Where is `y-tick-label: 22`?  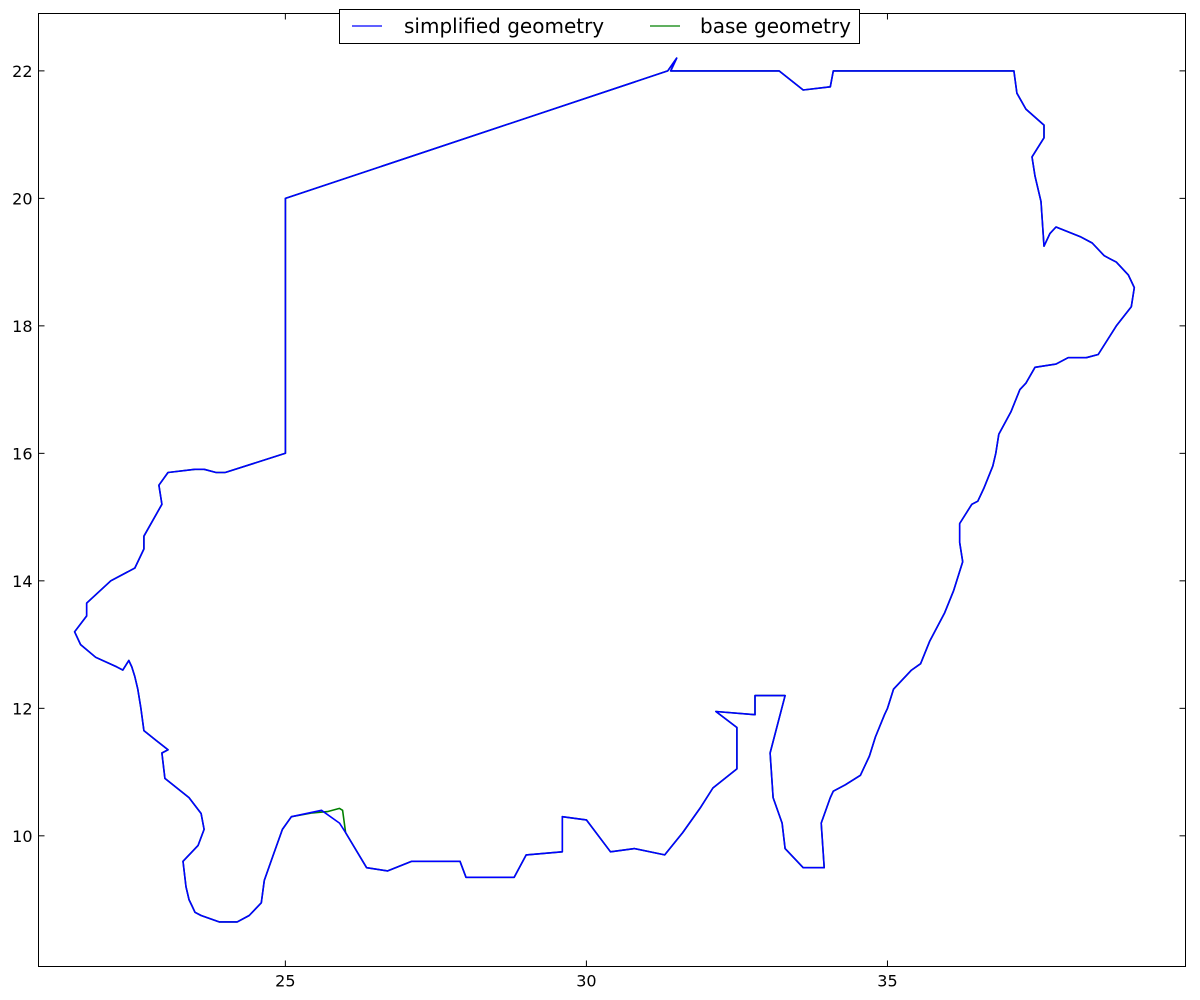 y-tick-label: 22 is located at coordinates (22, 71).